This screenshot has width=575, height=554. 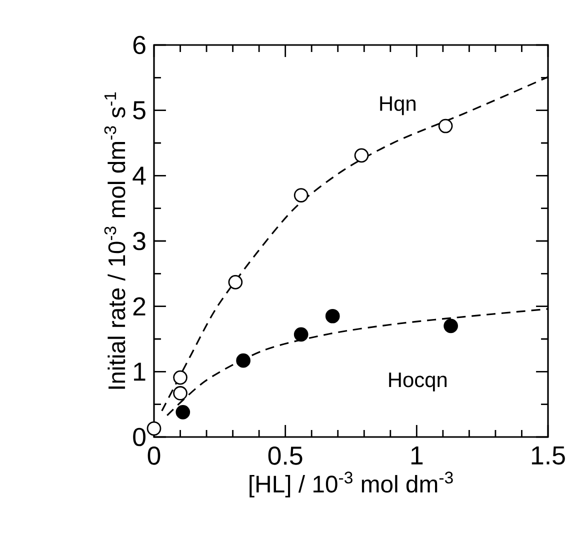 What do you see at coordinates (139, 306) in the screenshot?
I see `y-tick-label: 2` at bounding box center [139, 306].